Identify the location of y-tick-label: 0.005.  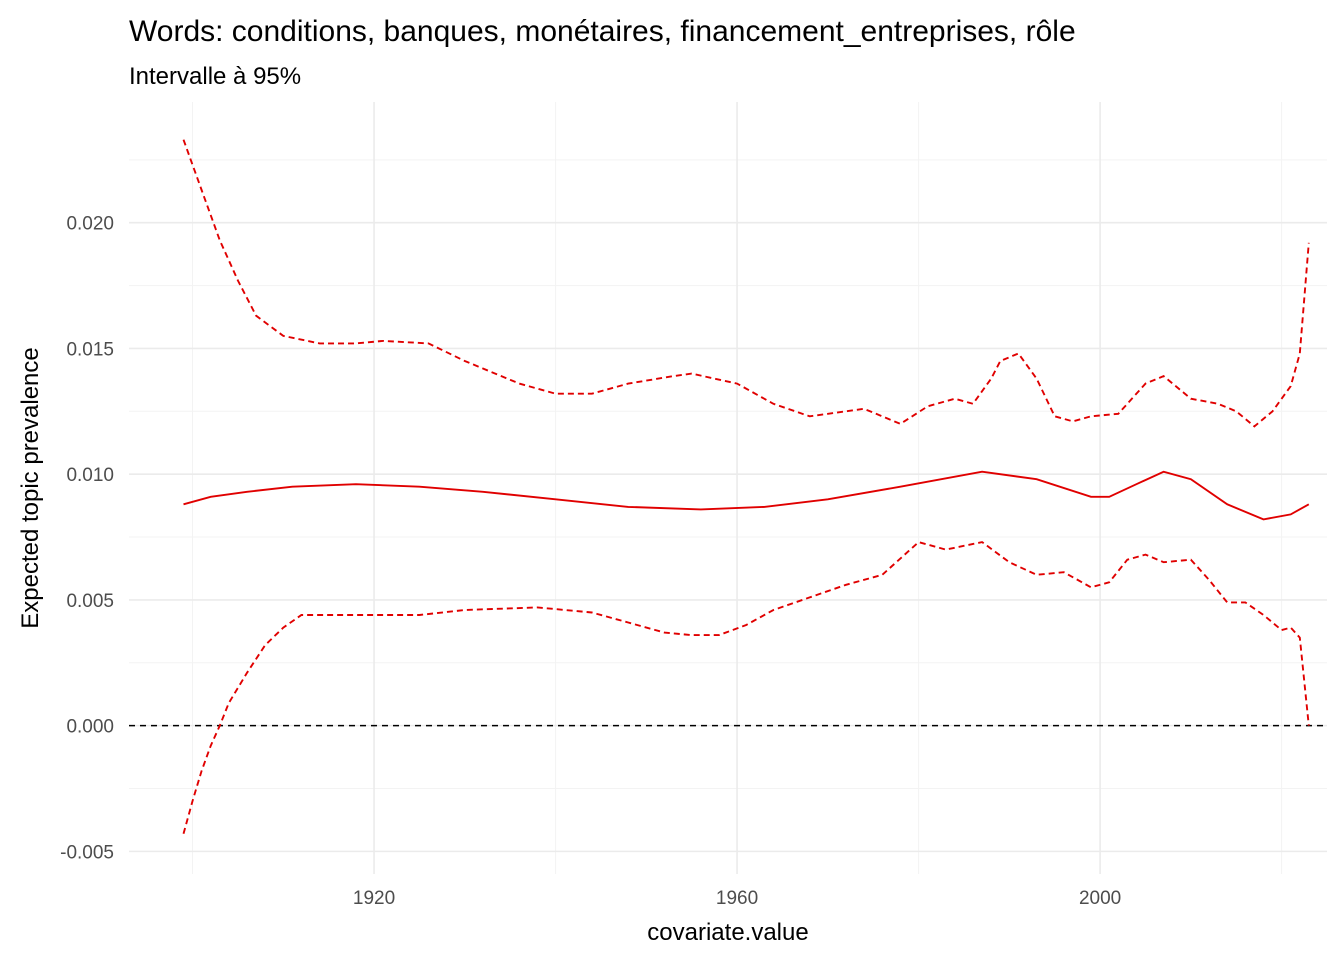
(90, 601).